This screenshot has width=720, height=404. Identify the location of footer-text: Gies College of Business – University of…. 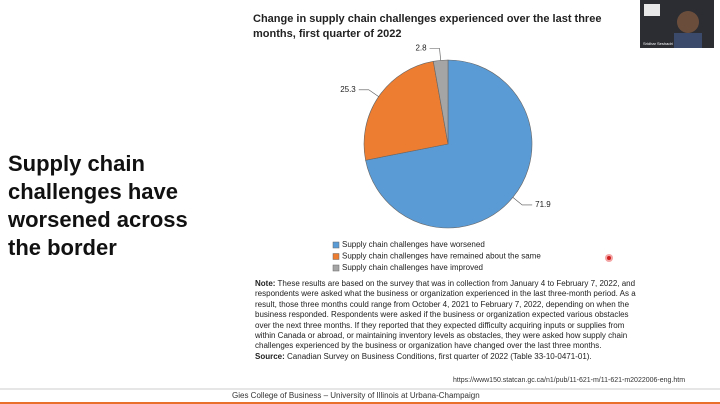
(356, 395).